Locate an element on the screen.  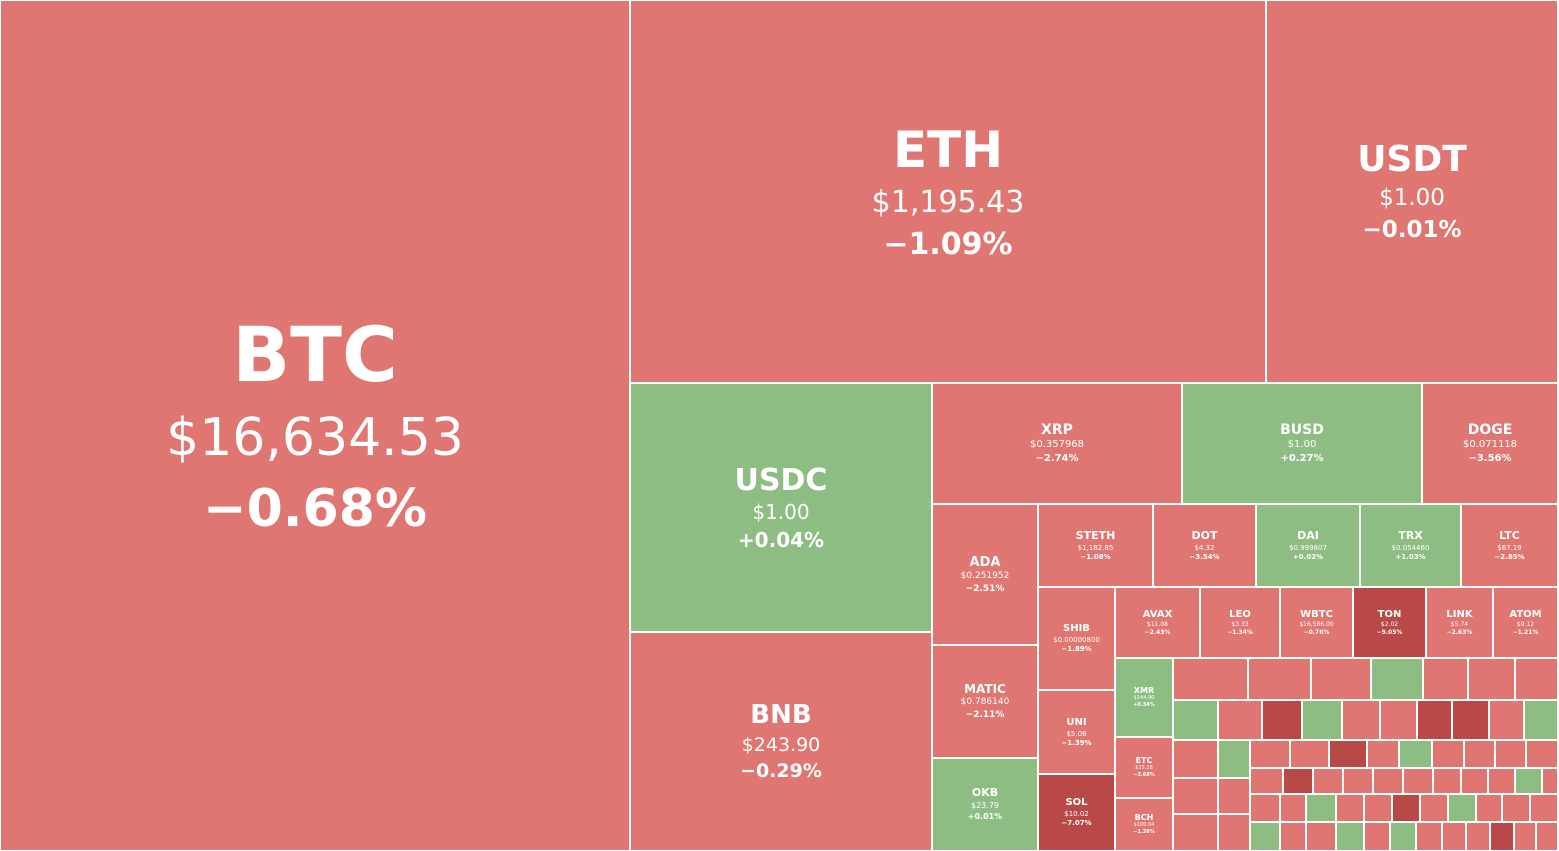
tile-uni: UNI $5.08 −1.39% is located at coordinates (1076, 732).